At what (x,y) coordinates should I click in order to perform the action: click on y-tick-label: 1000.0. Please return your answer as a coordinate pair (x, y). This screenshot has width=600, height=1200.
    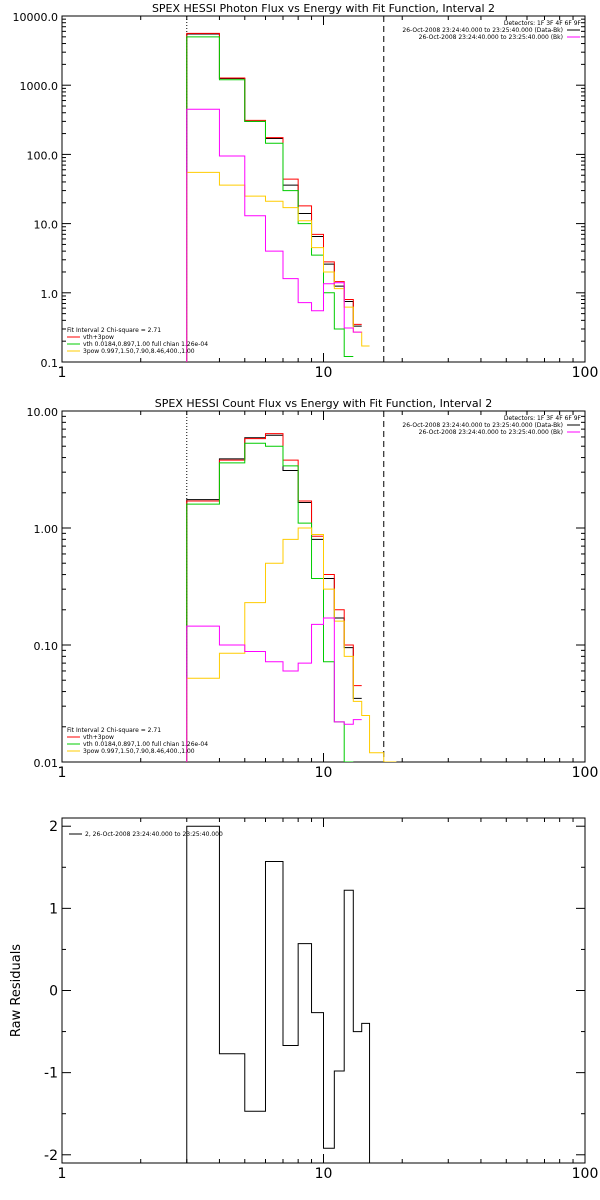
    Looking at the image, I should click on (39, 86).